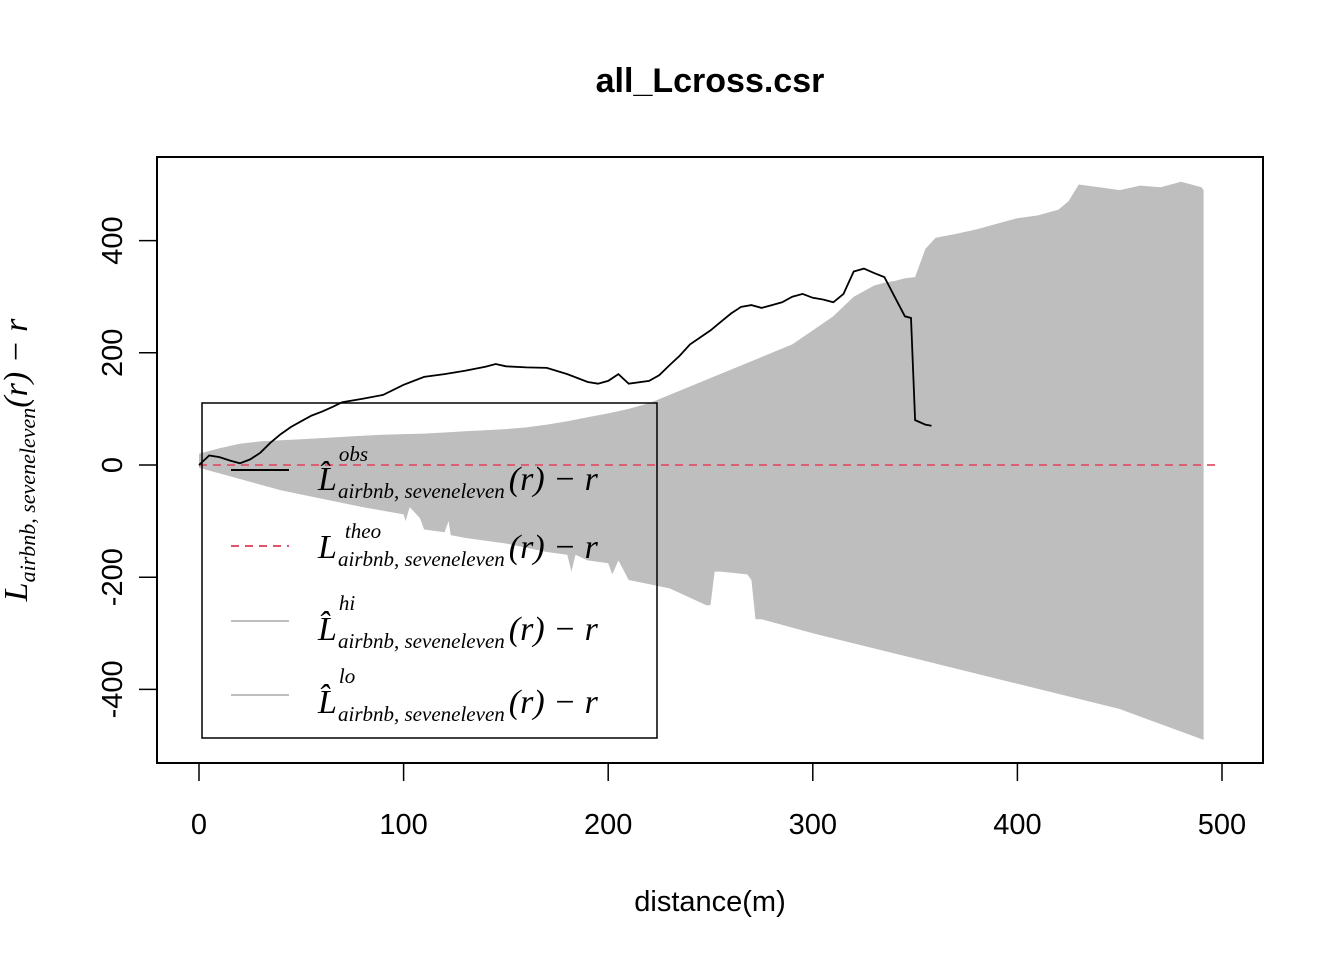 Image resolution: width=1344 pixels, height=960 pixels. I want to click on x-tick-label: 300, so click(813, 825).